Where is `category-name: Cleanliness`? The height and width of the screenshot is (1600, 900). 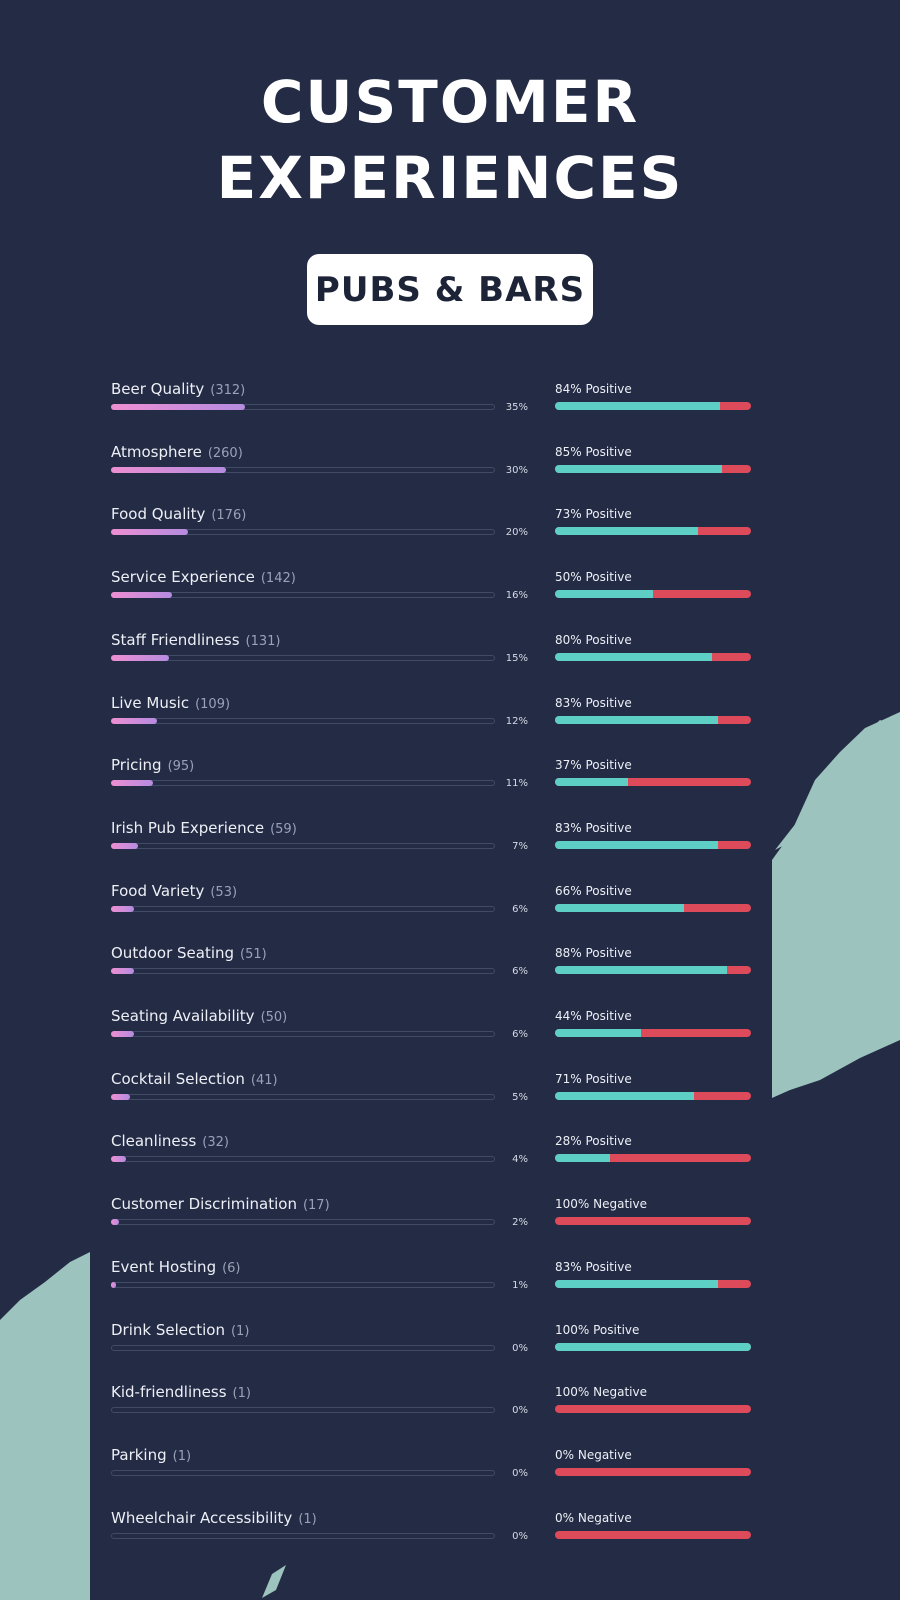
category-name: Cleanliness is located at coordinates (154, 1141).